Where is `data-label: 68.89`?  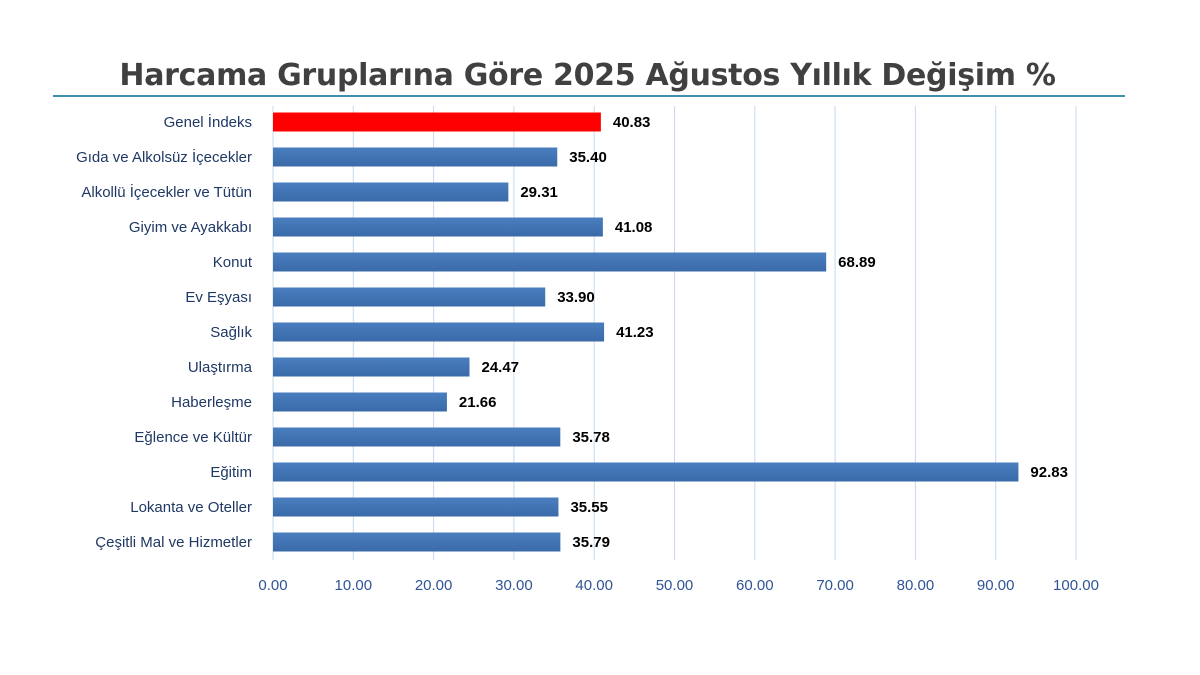 data-label: 68.89 is located at coordinates (857, 262).